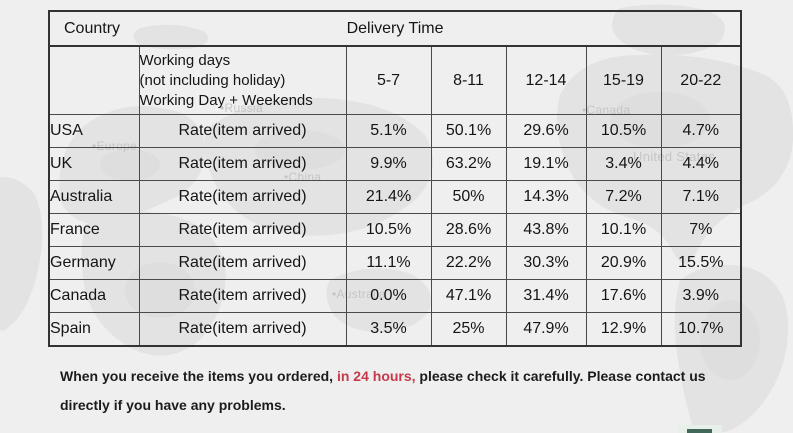 The image size is (793, 433). I want to click on rate-value: 12.9%, so click(623, 329).